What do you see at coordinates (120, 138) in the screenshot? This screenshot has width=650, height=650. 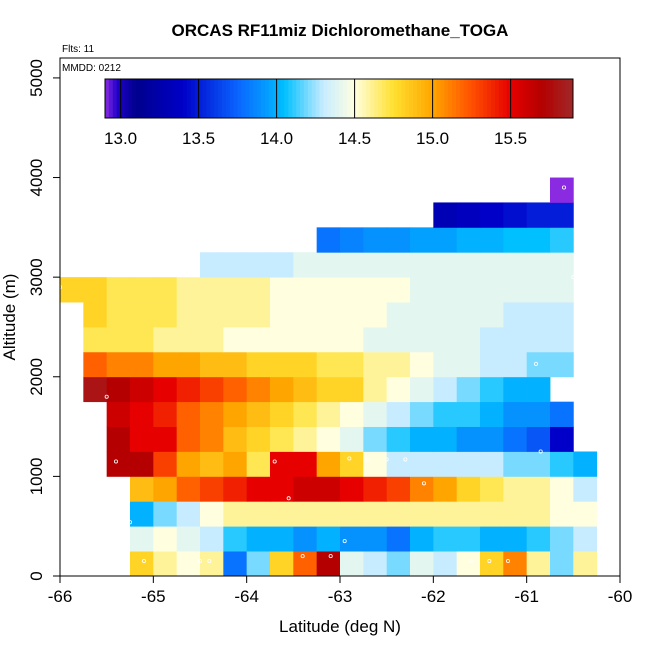 I see `colorbar-tick-label: 13.0` at bounding box center [120, 138].